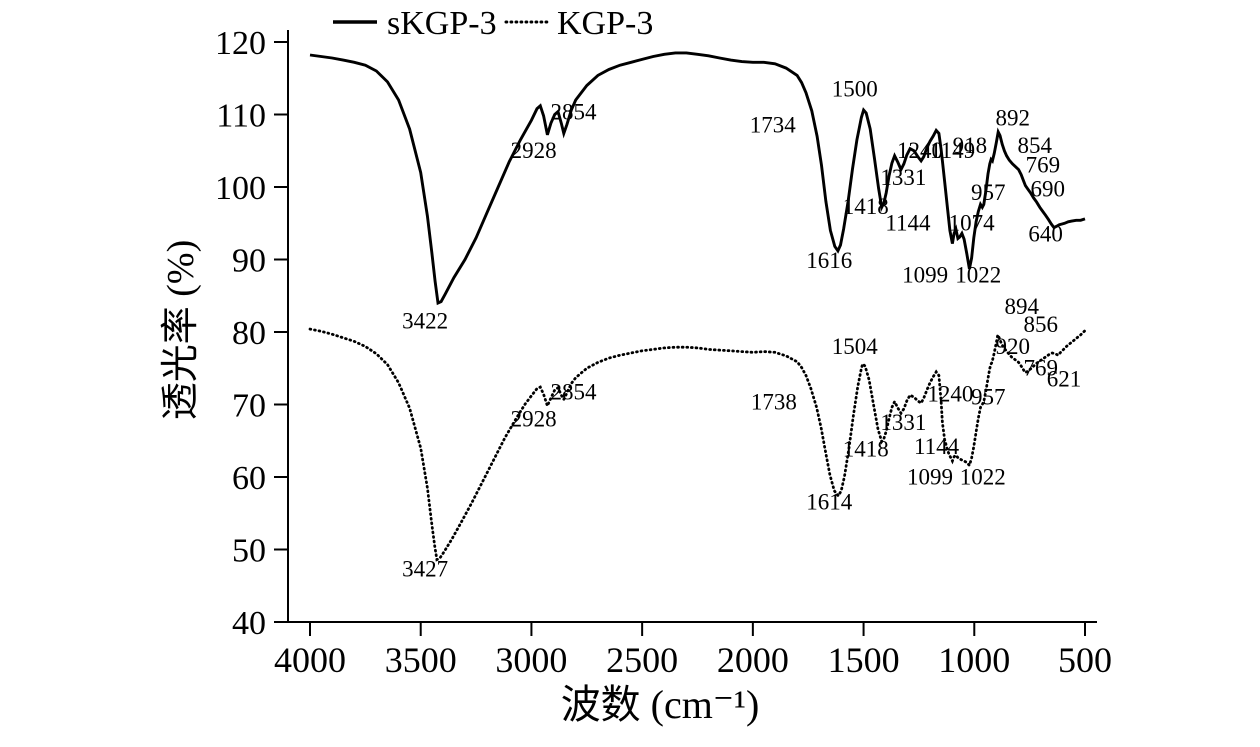  Describe the element at coordinates (425, 320) in the screenshot. I see `peak-label-sKGP-3-3422: 3422` at that location.